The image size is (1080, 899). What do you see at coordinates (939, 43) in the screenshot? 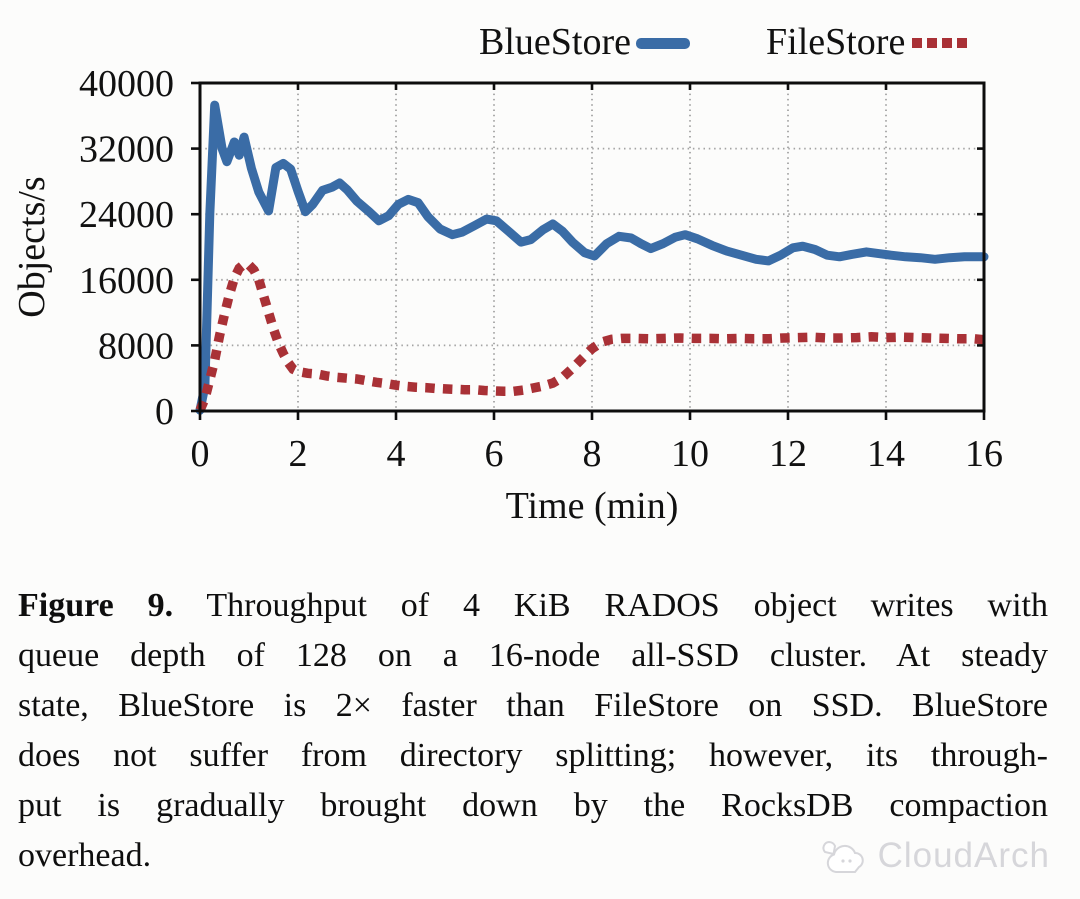
I see `filestore-dots-swatch-icon` at bounding box center [939, 43].